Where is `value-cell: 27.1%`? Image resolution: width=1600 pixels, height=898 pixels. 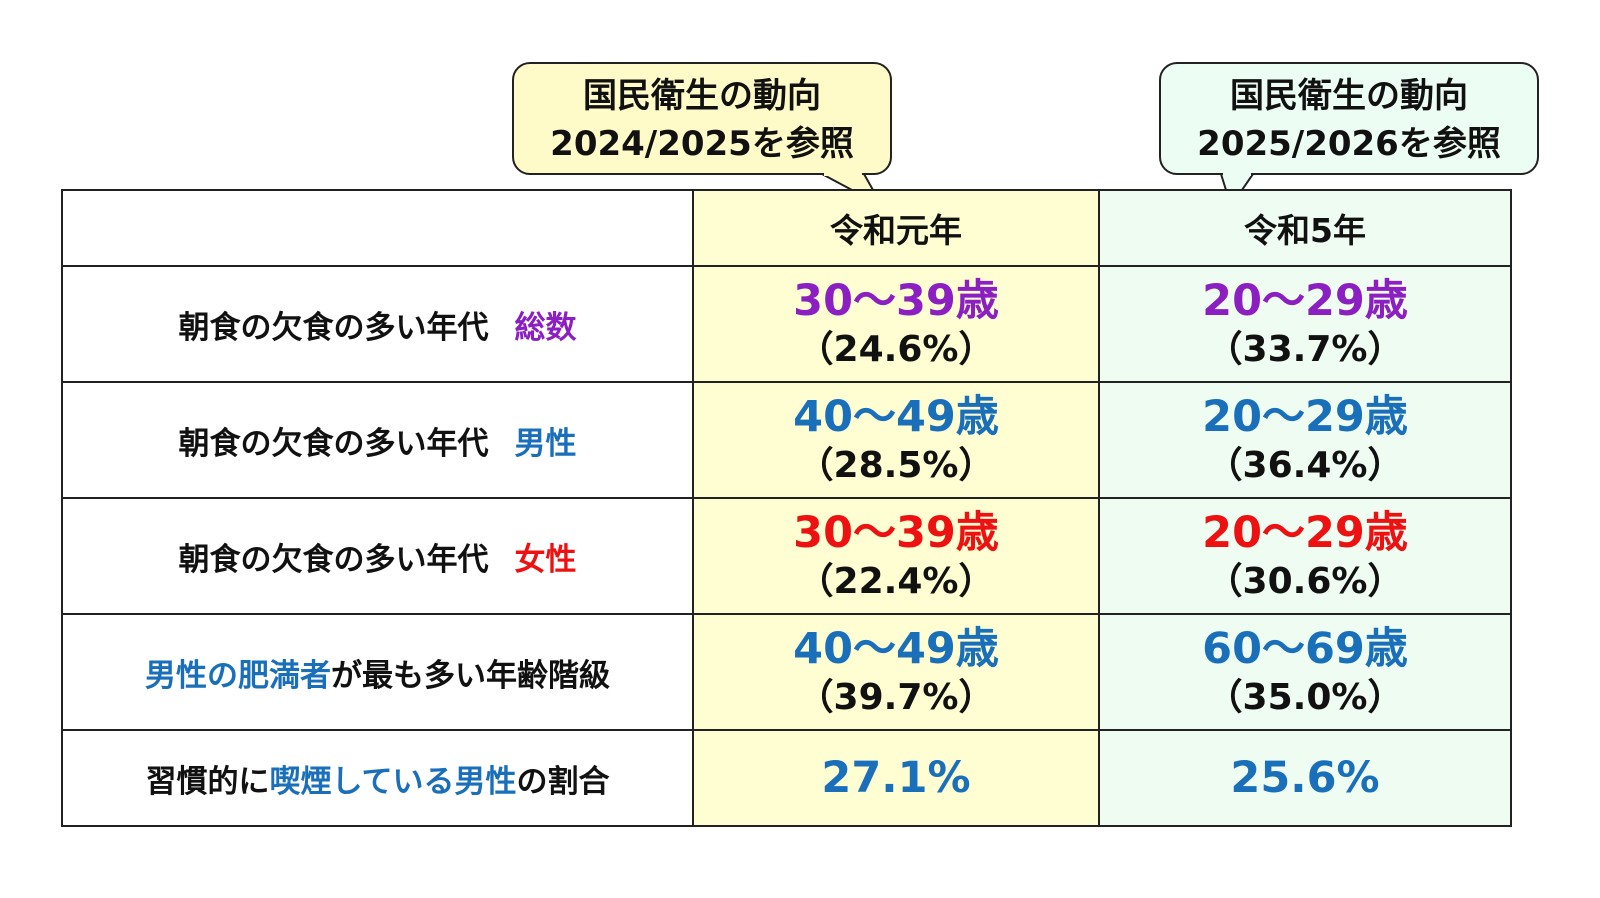 value-cell: 27.1% is located at coordinates (896, 778).